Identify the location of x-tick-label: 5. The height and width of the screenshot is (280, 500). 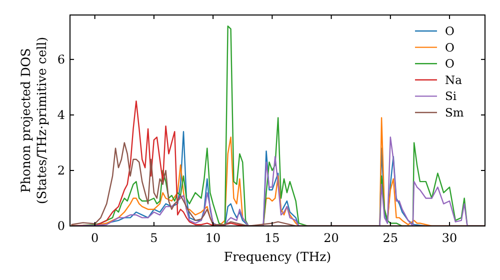
(154, 238).